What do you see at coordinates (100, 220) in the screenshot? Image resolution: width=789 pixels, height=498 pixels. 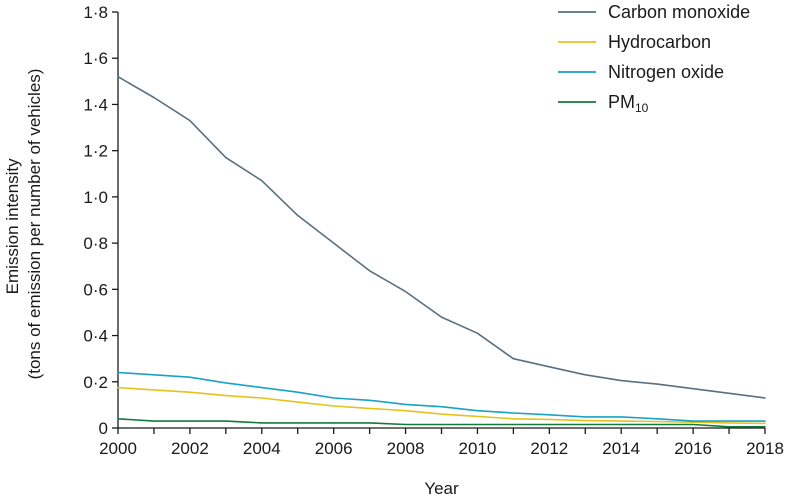 I see `y-axis-ticks: 0 0·2 0·4 0·6 0·8 1·0 1·2 1·4 1·6 1·8` at bounding box center [100, 220].